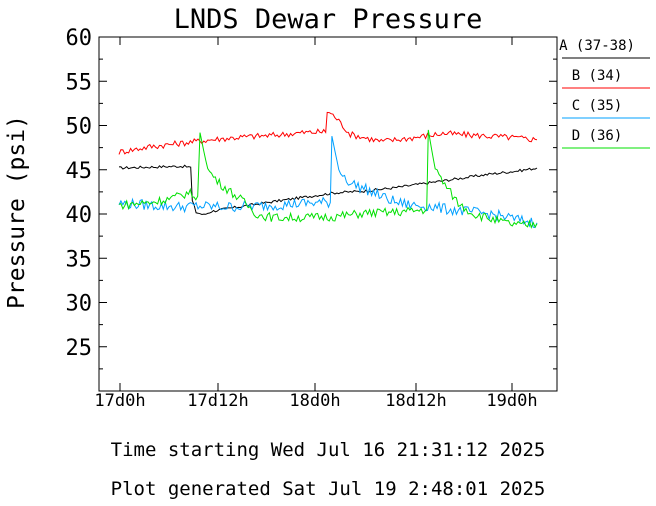  What do you see at coordinates (314, 401) in the screenshot?
I see `x-tick-label: 18d0h` at bounding box center [314, 401].